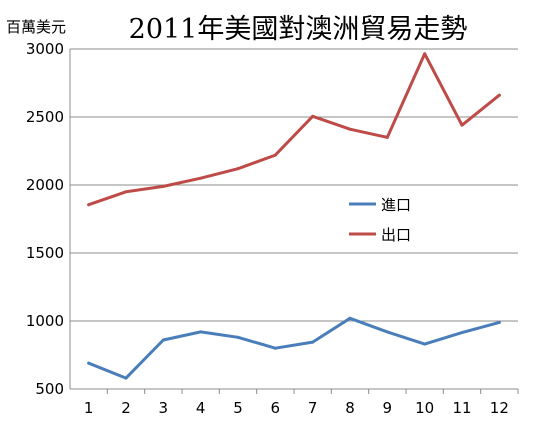 The width and height of the screenshot is (540, 432). I want to click on y-axis-ticks: 500 1000 1500 2000 2500 3000, so click(45, 219).